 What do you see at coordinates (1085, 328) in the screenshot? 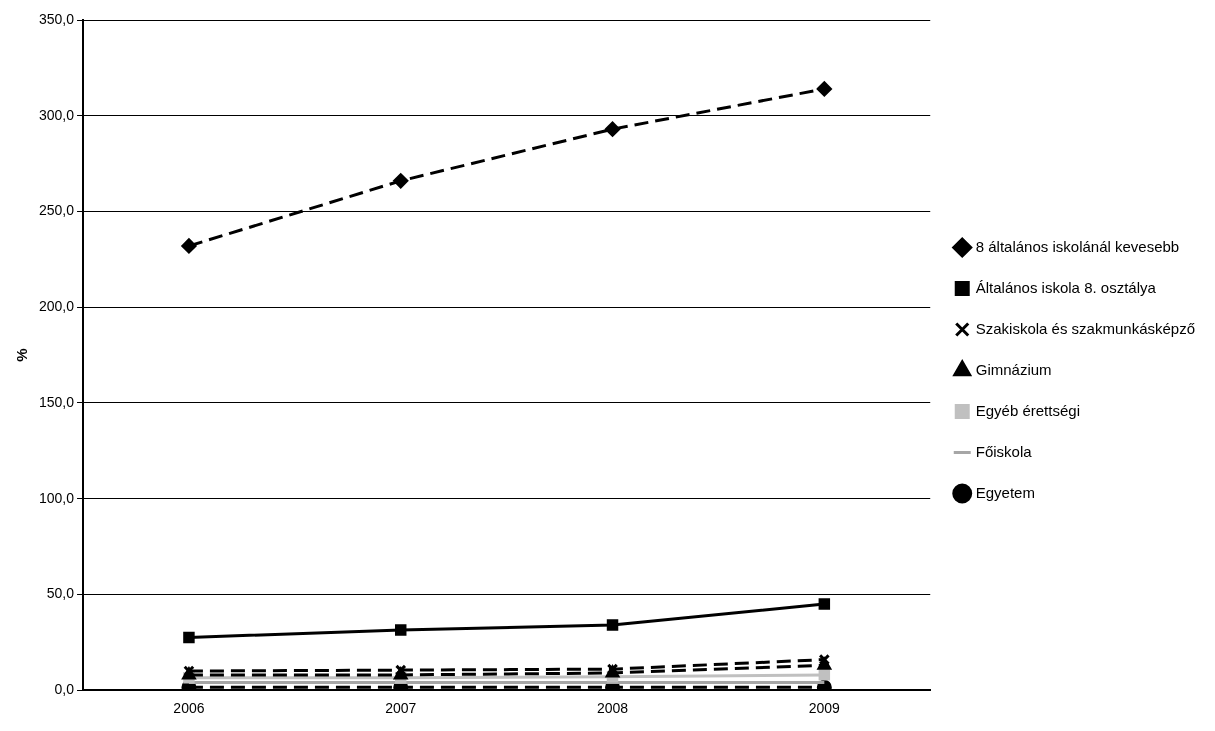
I see `legend-label: Szakiskola és szakmunkásképző` at bounding box center [1085, 328].